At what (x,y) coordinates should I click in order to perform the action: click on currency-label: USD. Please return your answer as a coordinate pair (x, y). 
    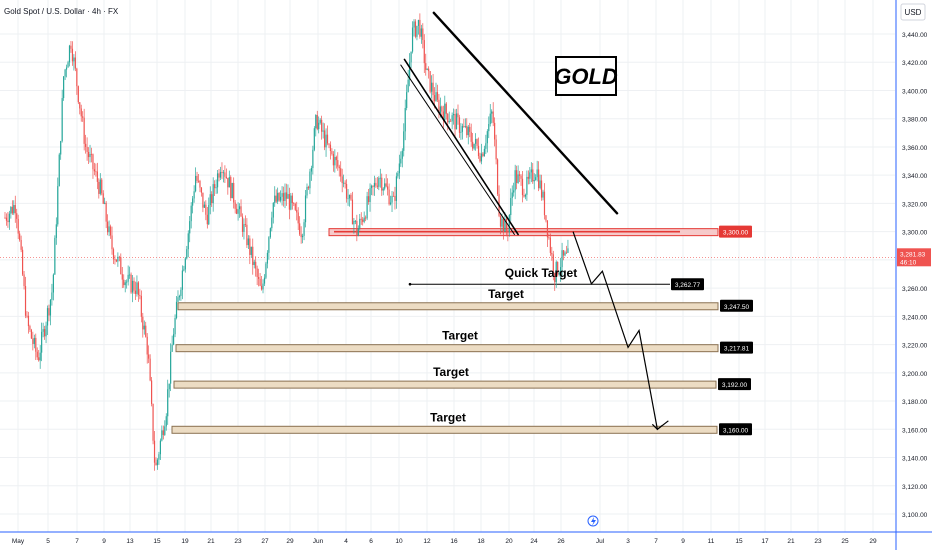
    Looking at the image, I should click on (913, 12).